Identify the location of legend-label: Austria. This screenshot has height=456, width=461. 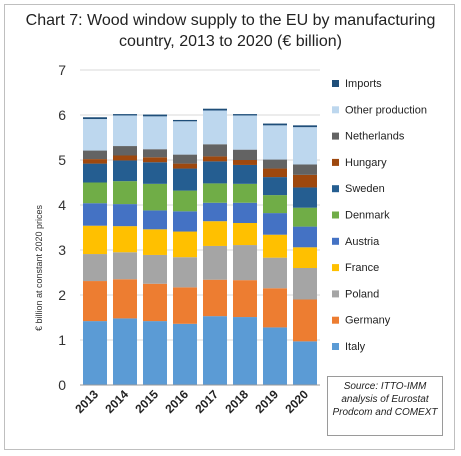
(362, 242).